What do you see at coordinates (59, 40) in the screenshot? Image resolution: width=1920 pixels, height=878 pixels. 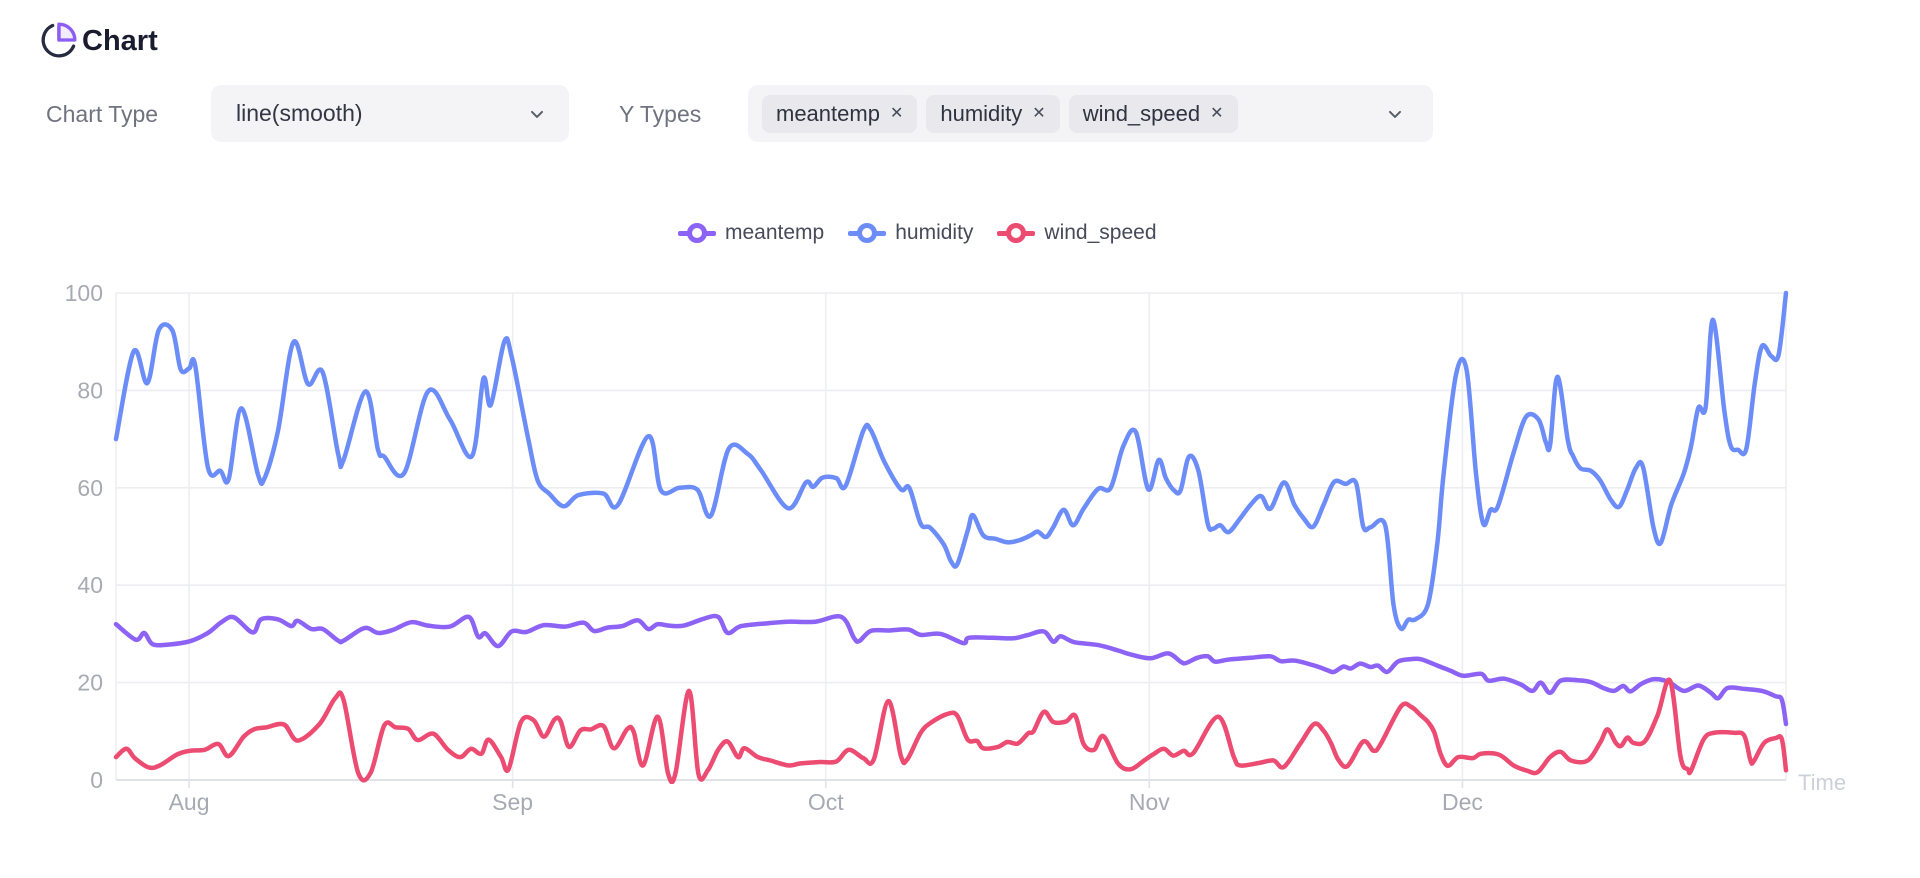 I see `pie-chart-icon` at bounding box center [59, 40].